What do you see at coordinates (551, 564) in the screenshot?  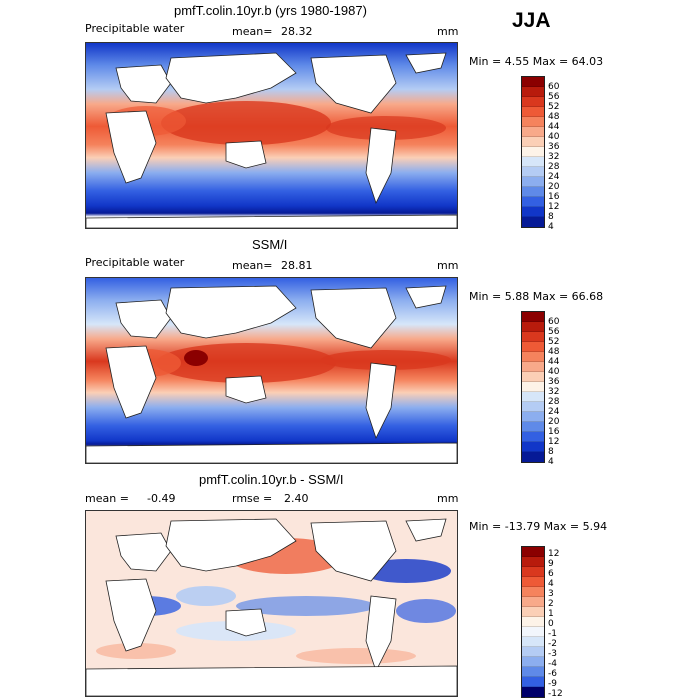 I see `colorbar-tick: 9` at bounding box center [551, 564].